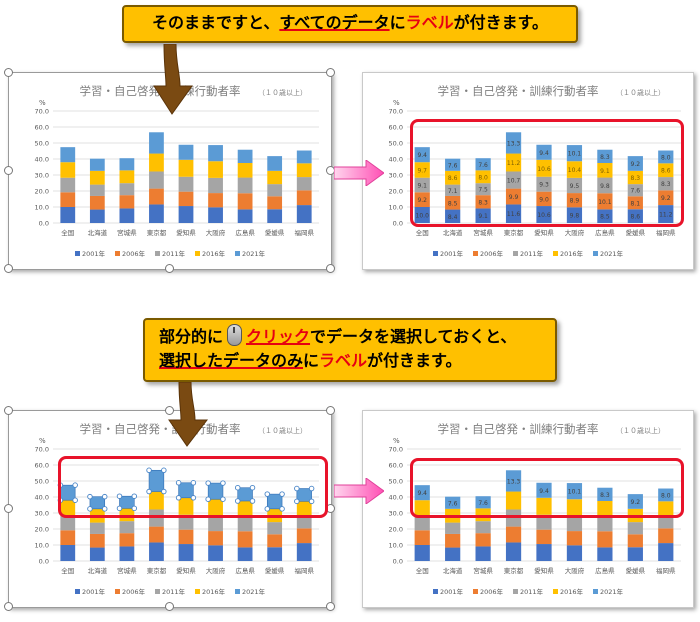 The width and height of the screenshot is (700, 622). I want to click on y-tick-label: 70.0, so click(396, 112).